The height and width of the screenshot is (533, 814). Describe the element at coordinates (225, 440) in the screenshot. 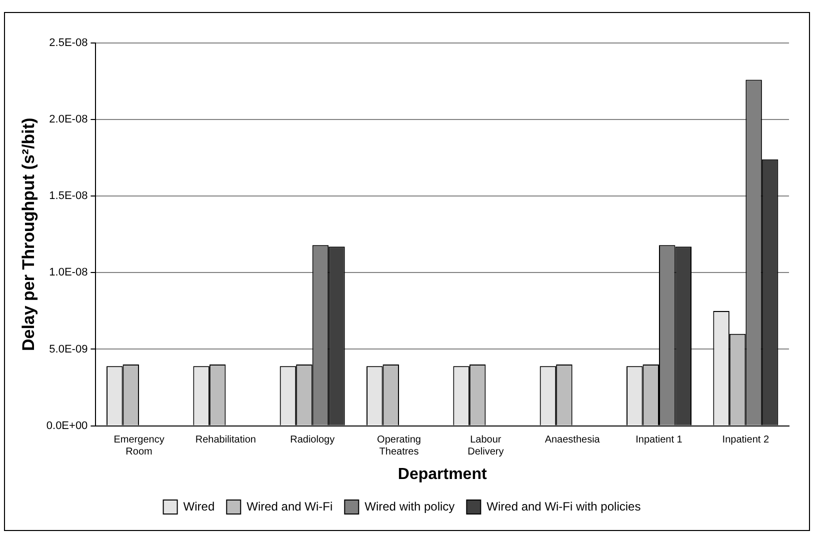

I see `x-tick-label: Rehabilitation` at that location.